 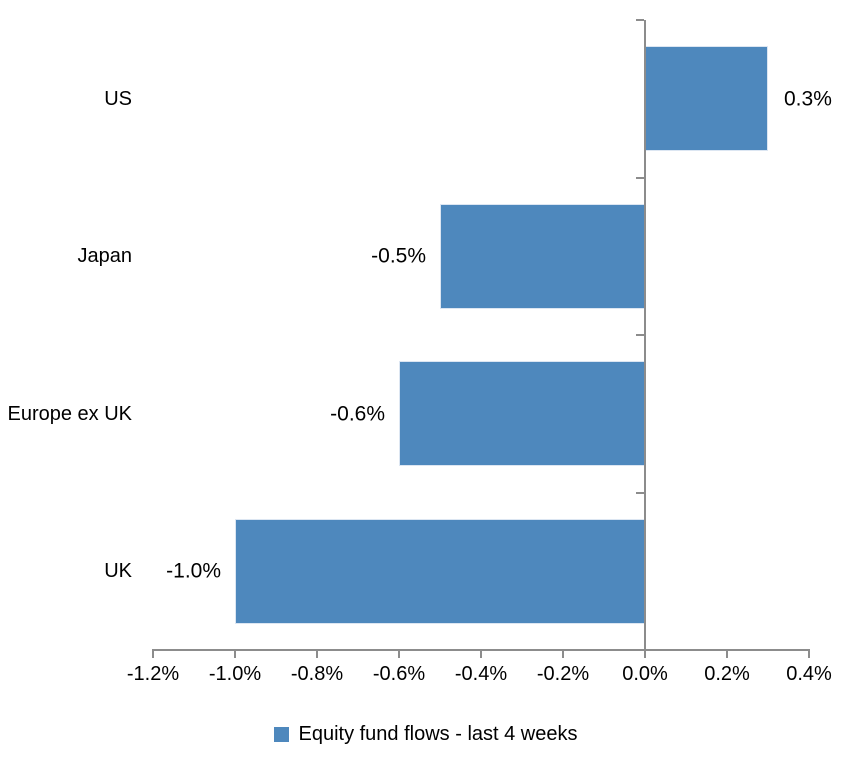 What do you see at coordinates (399, 674) in the screenshot?
I see `x-tick-label: -0.6%` at bounding box center [399, 674].